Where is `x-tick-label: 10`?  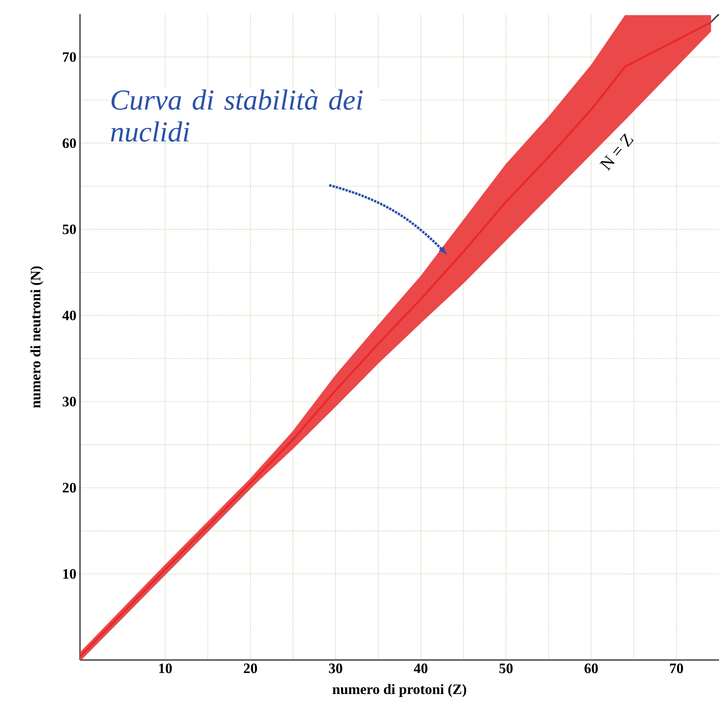
x-tick-label: 10 is located at coordinates (165, 669).